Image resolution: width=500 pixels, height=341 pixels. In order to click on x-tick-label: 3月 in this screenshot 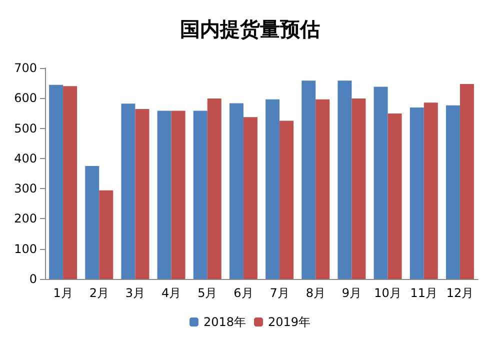, I will do `click(135, 293)`.